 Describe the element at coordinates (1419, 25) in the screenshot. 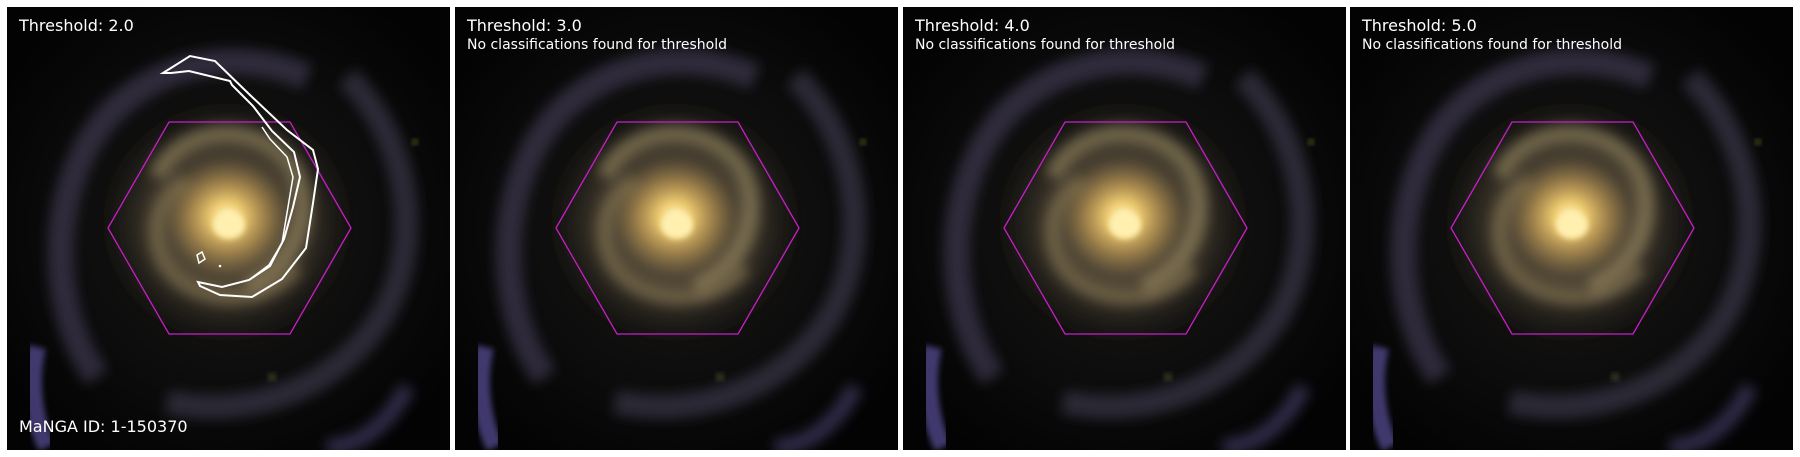

I see `panel-title: Threshold: 5.0` at that location.